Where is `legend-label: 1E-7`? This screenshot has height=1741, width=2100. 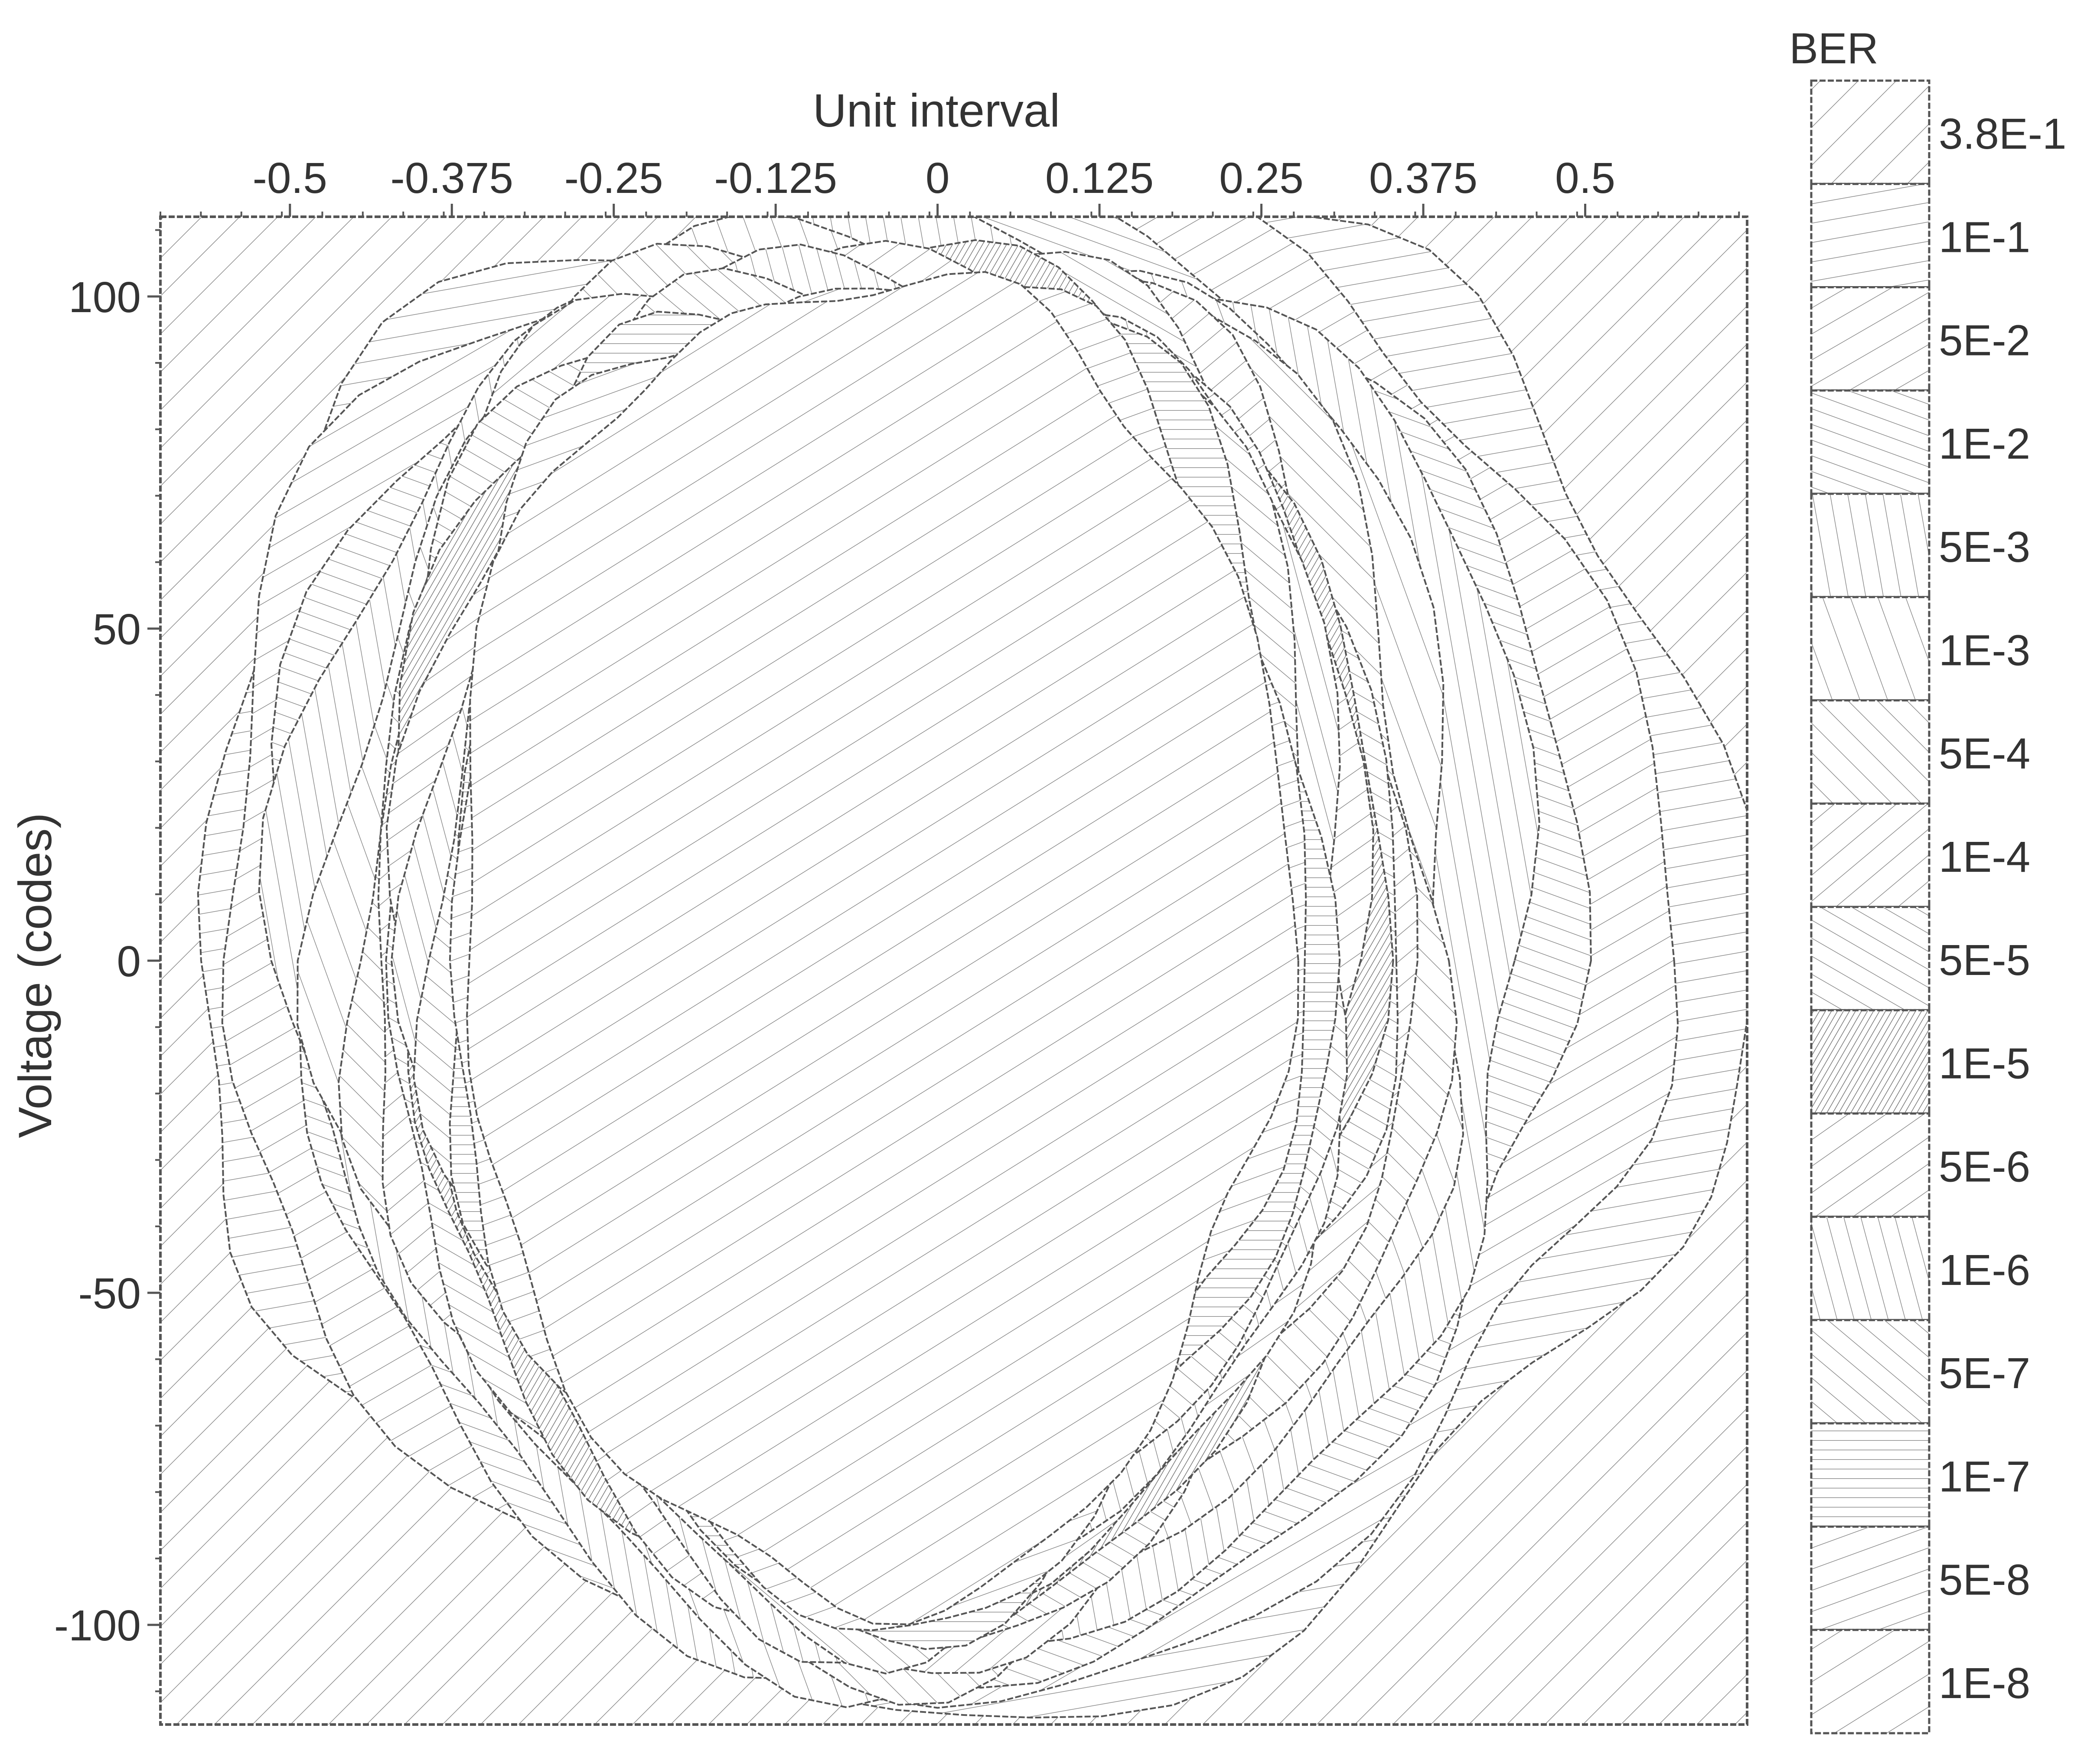
legend-label: 1E-7 is located at coordinates (1984, 1476).